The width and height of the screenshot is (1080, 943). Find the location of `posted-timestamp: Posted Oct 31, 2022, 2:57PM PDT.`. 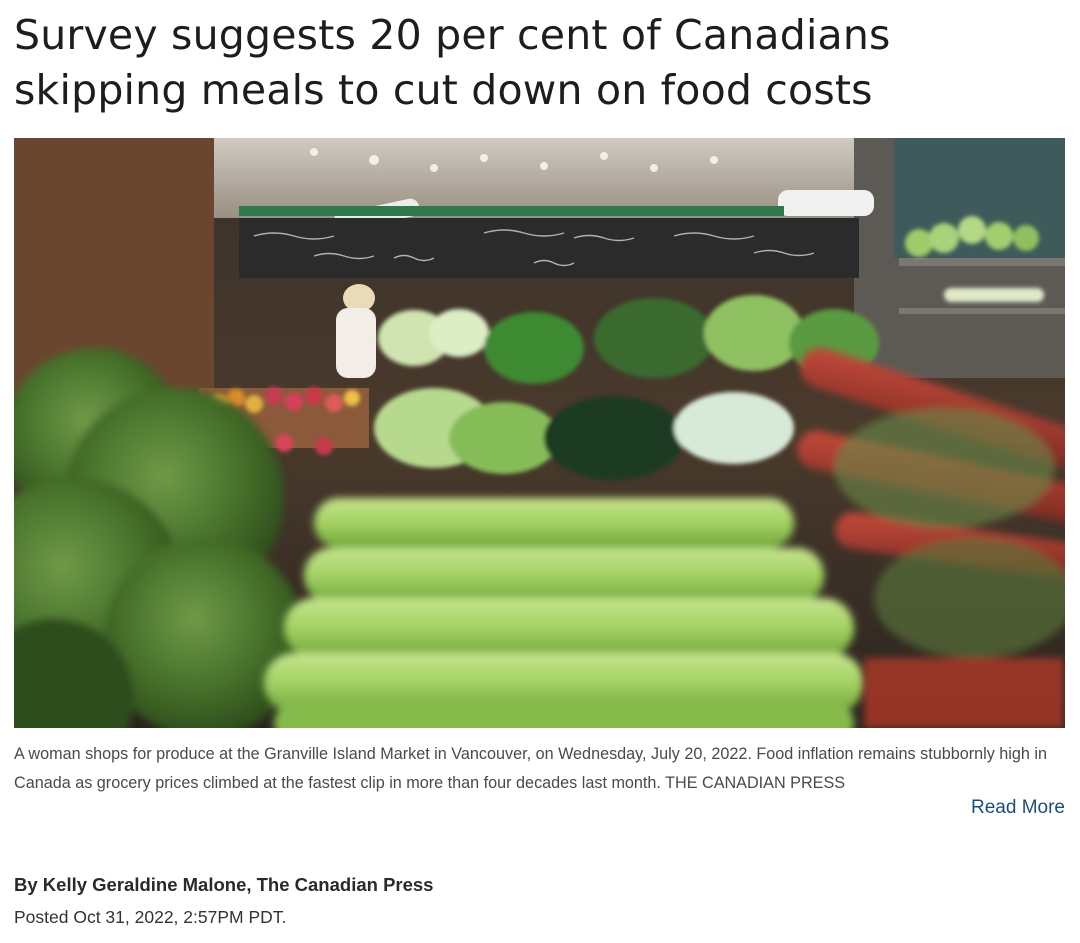

posted-timestamp: Posted Oct 31, 2022, 2:57PM PDT. is located at coordinates (150, 917).